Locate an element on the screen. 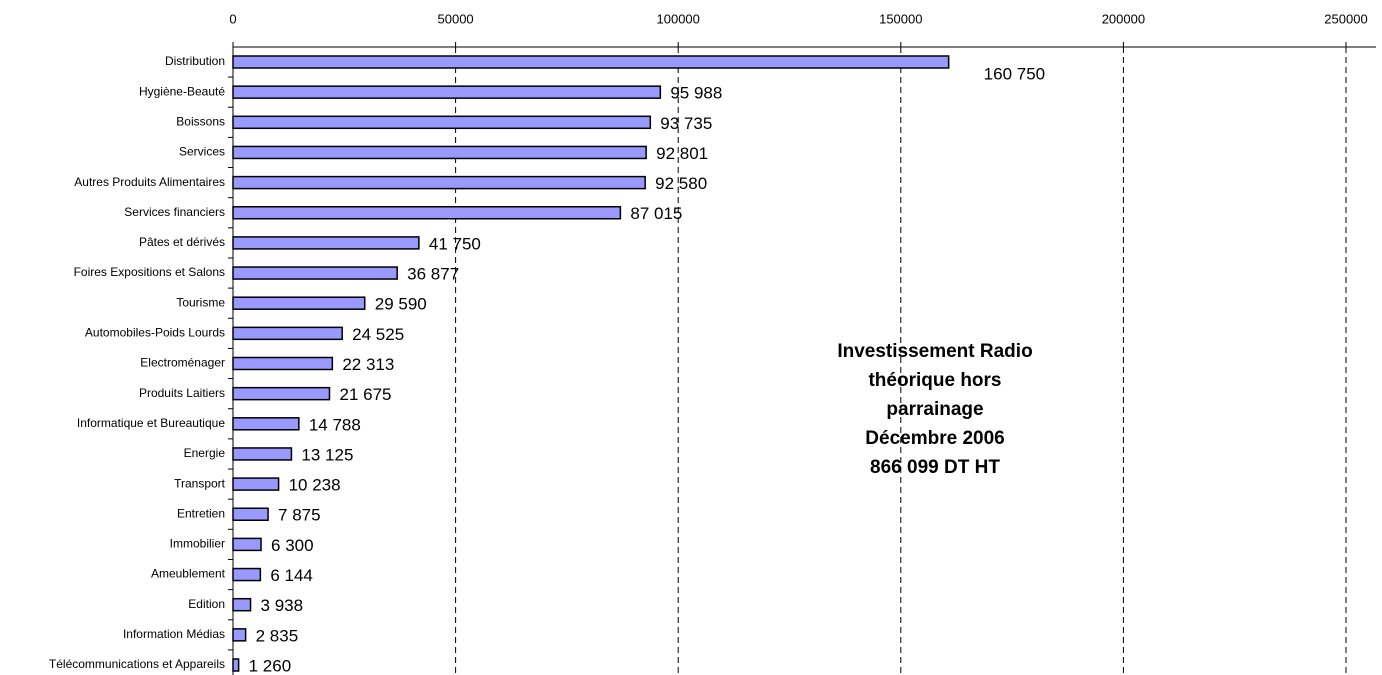  value-label: 6 144 is located at coordinates (291, 575).